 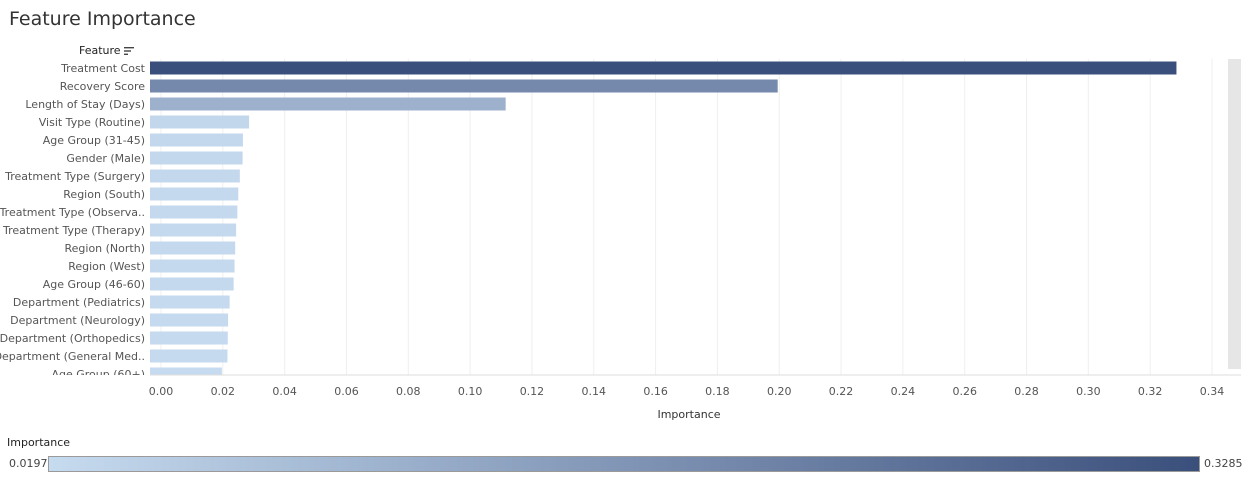 What do you see at coordinates (1212, 391) in the screenshot?
I see `x-tick-label: 0.34` at bounding box center [1212, 391].